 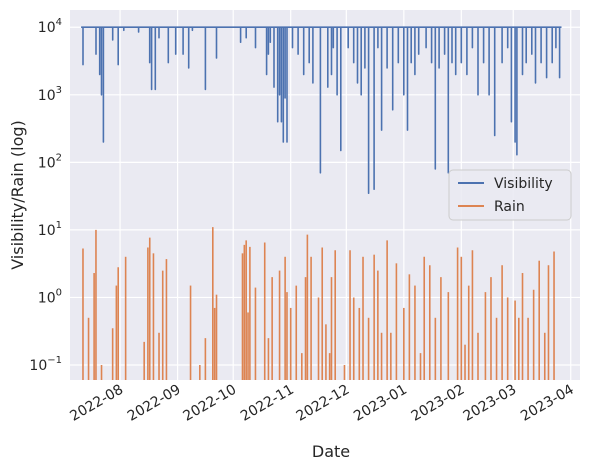 What do you see at coordinates (210, 403) in the screenshot?
I see `x-tick-label: 2022-10` at bounding box center [210, 403].